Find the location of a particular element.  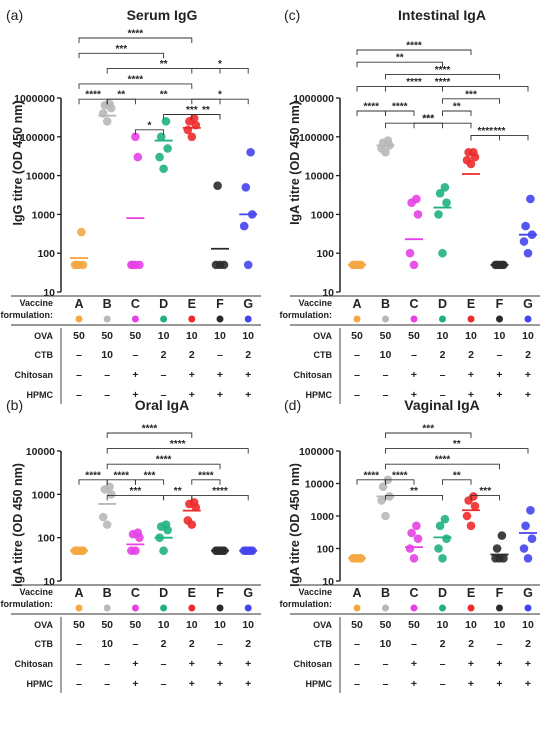

significance-label-a: *** is located at coordinates (121, 49).